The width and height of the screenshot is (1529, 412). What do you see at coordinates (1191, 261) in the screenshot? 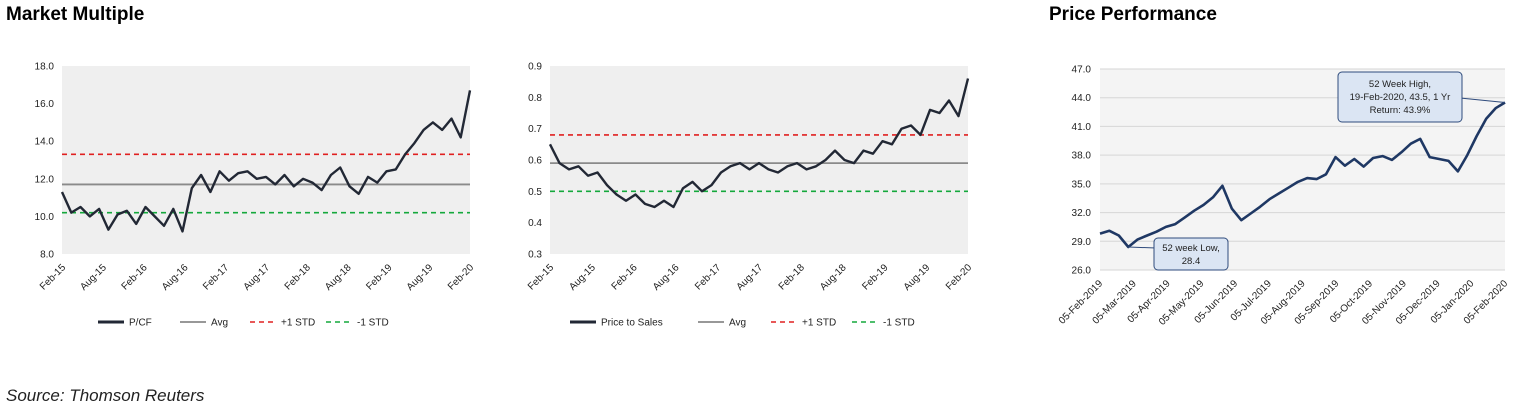
I see `low-callout-line2: 28.4` at bounding box center [1191, 261].